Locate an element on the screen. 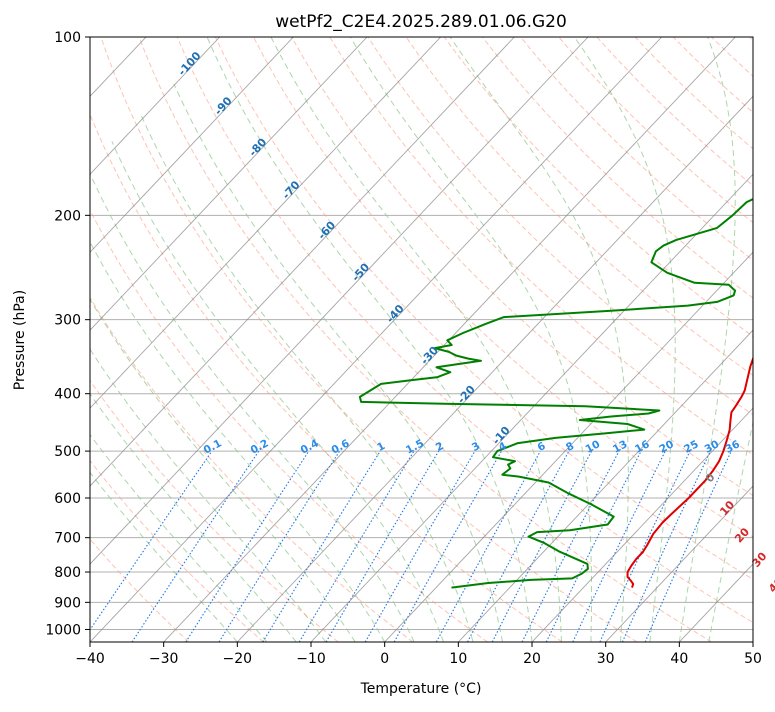 The height and width of the screenshot is (712, 775). x-axis-label: Temperature (°C) is located at coordinates (421, 689).